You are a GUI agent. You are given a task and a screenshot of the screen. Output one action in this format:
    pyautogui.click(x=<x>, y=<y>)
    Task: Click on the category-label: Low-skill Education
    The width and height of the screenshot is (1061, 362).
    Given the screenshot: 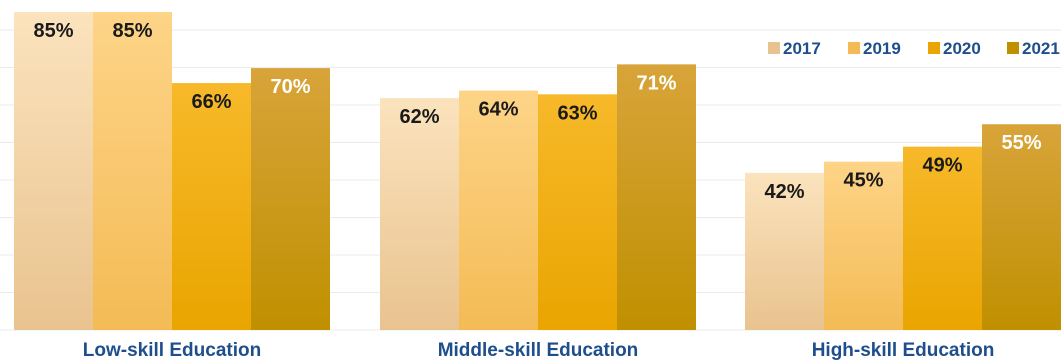 What is the action you would take?
    pyautogui.click(x=172, y=350)
    